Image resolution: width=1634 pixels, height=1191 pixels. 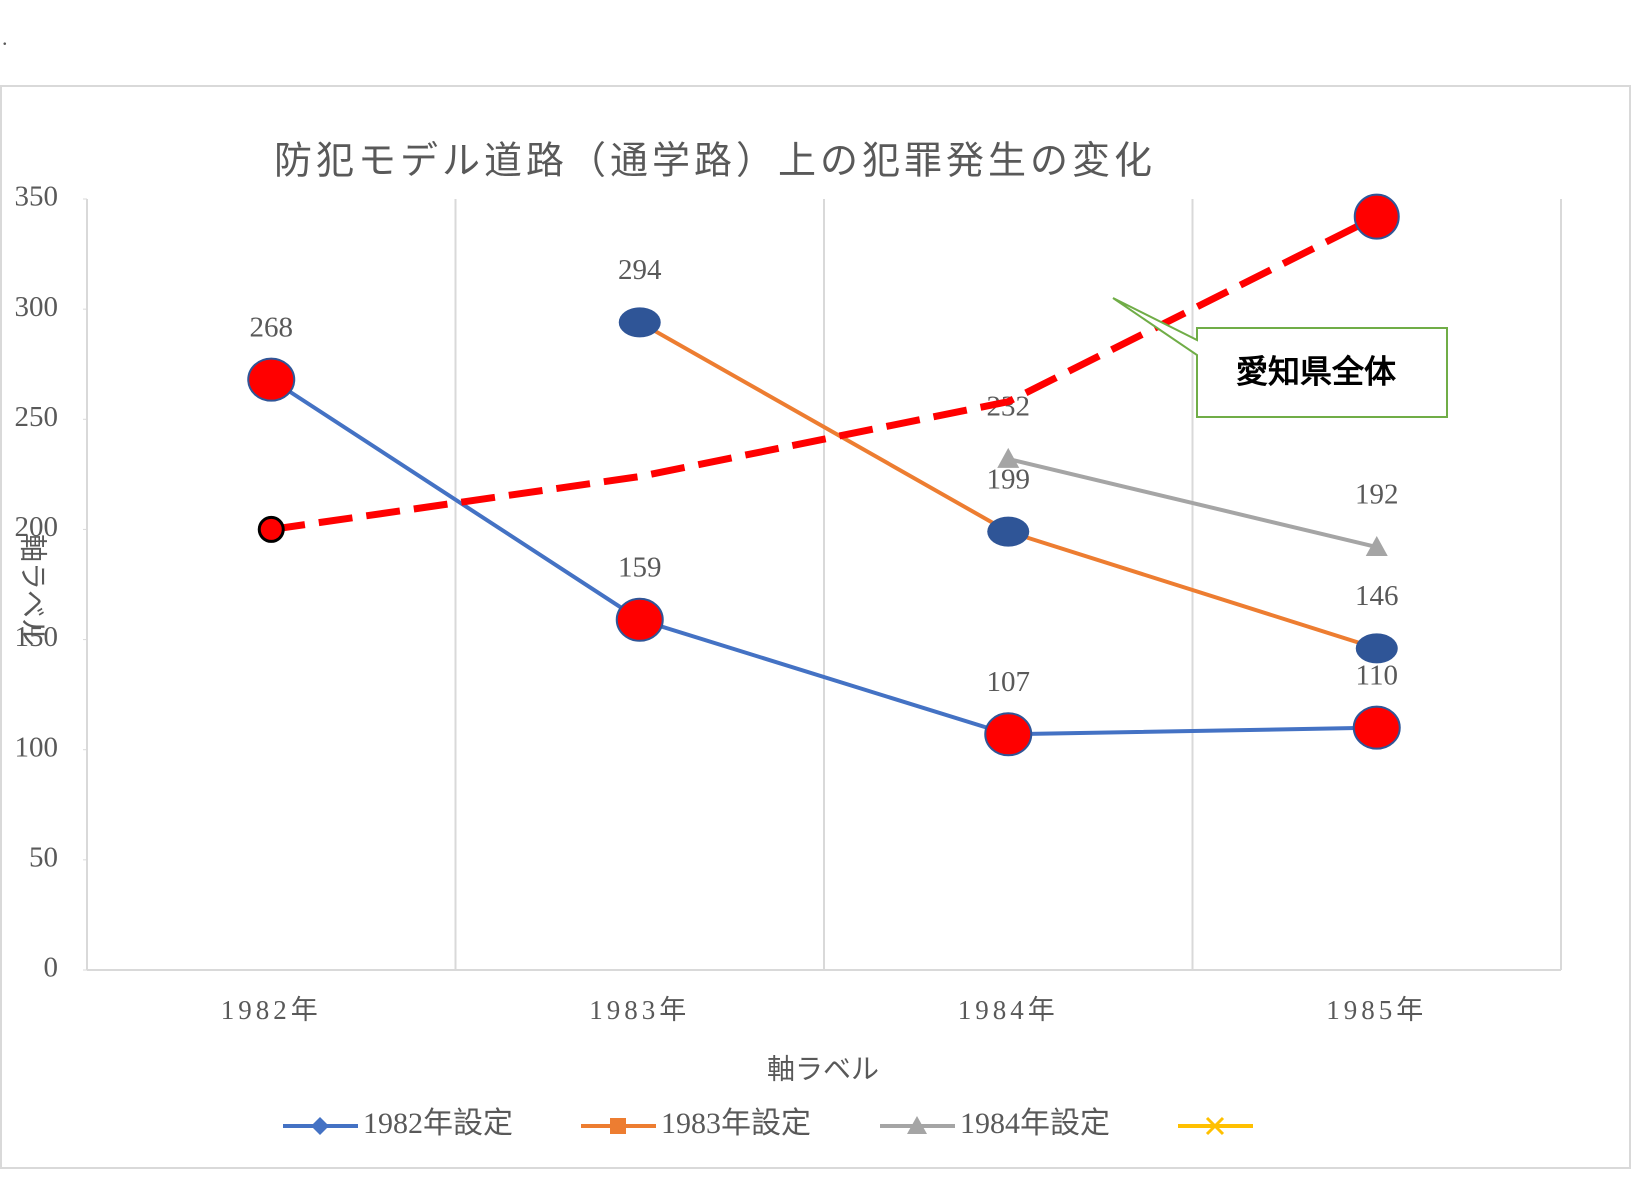 What do you see at coordinates (37, 417) in the screenshot?
I see `y-tick-label: 250` at bounding box center [37, 417].